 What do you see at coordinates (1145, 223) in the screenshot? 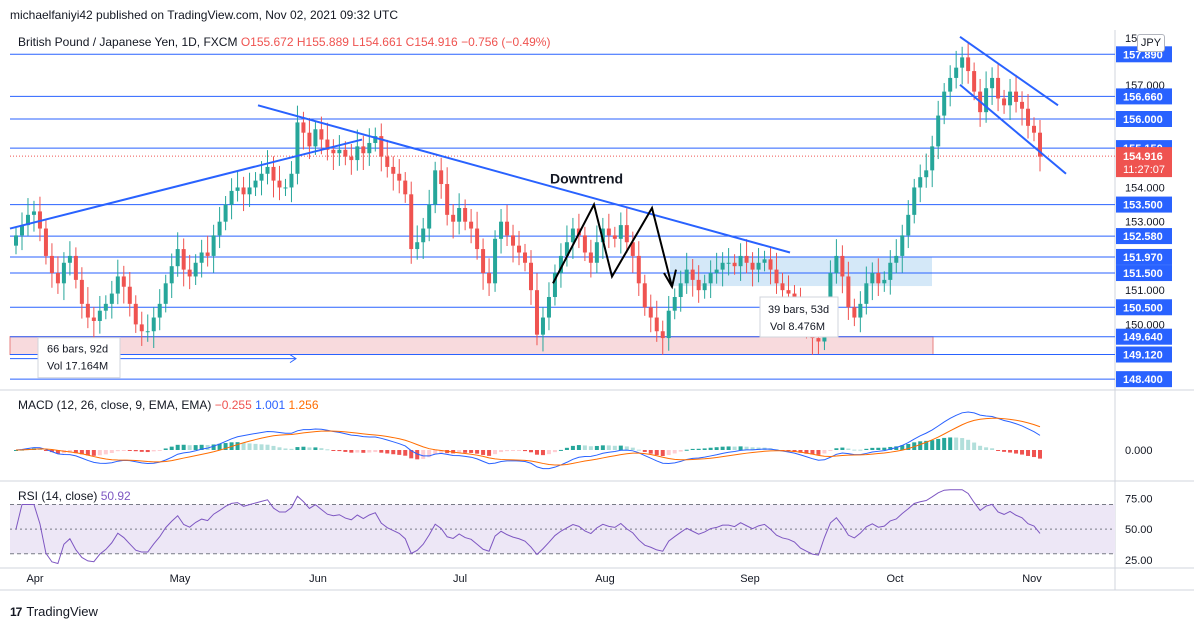
I see `y-tick-label: 153.000` at bounding box center [1145, 223].